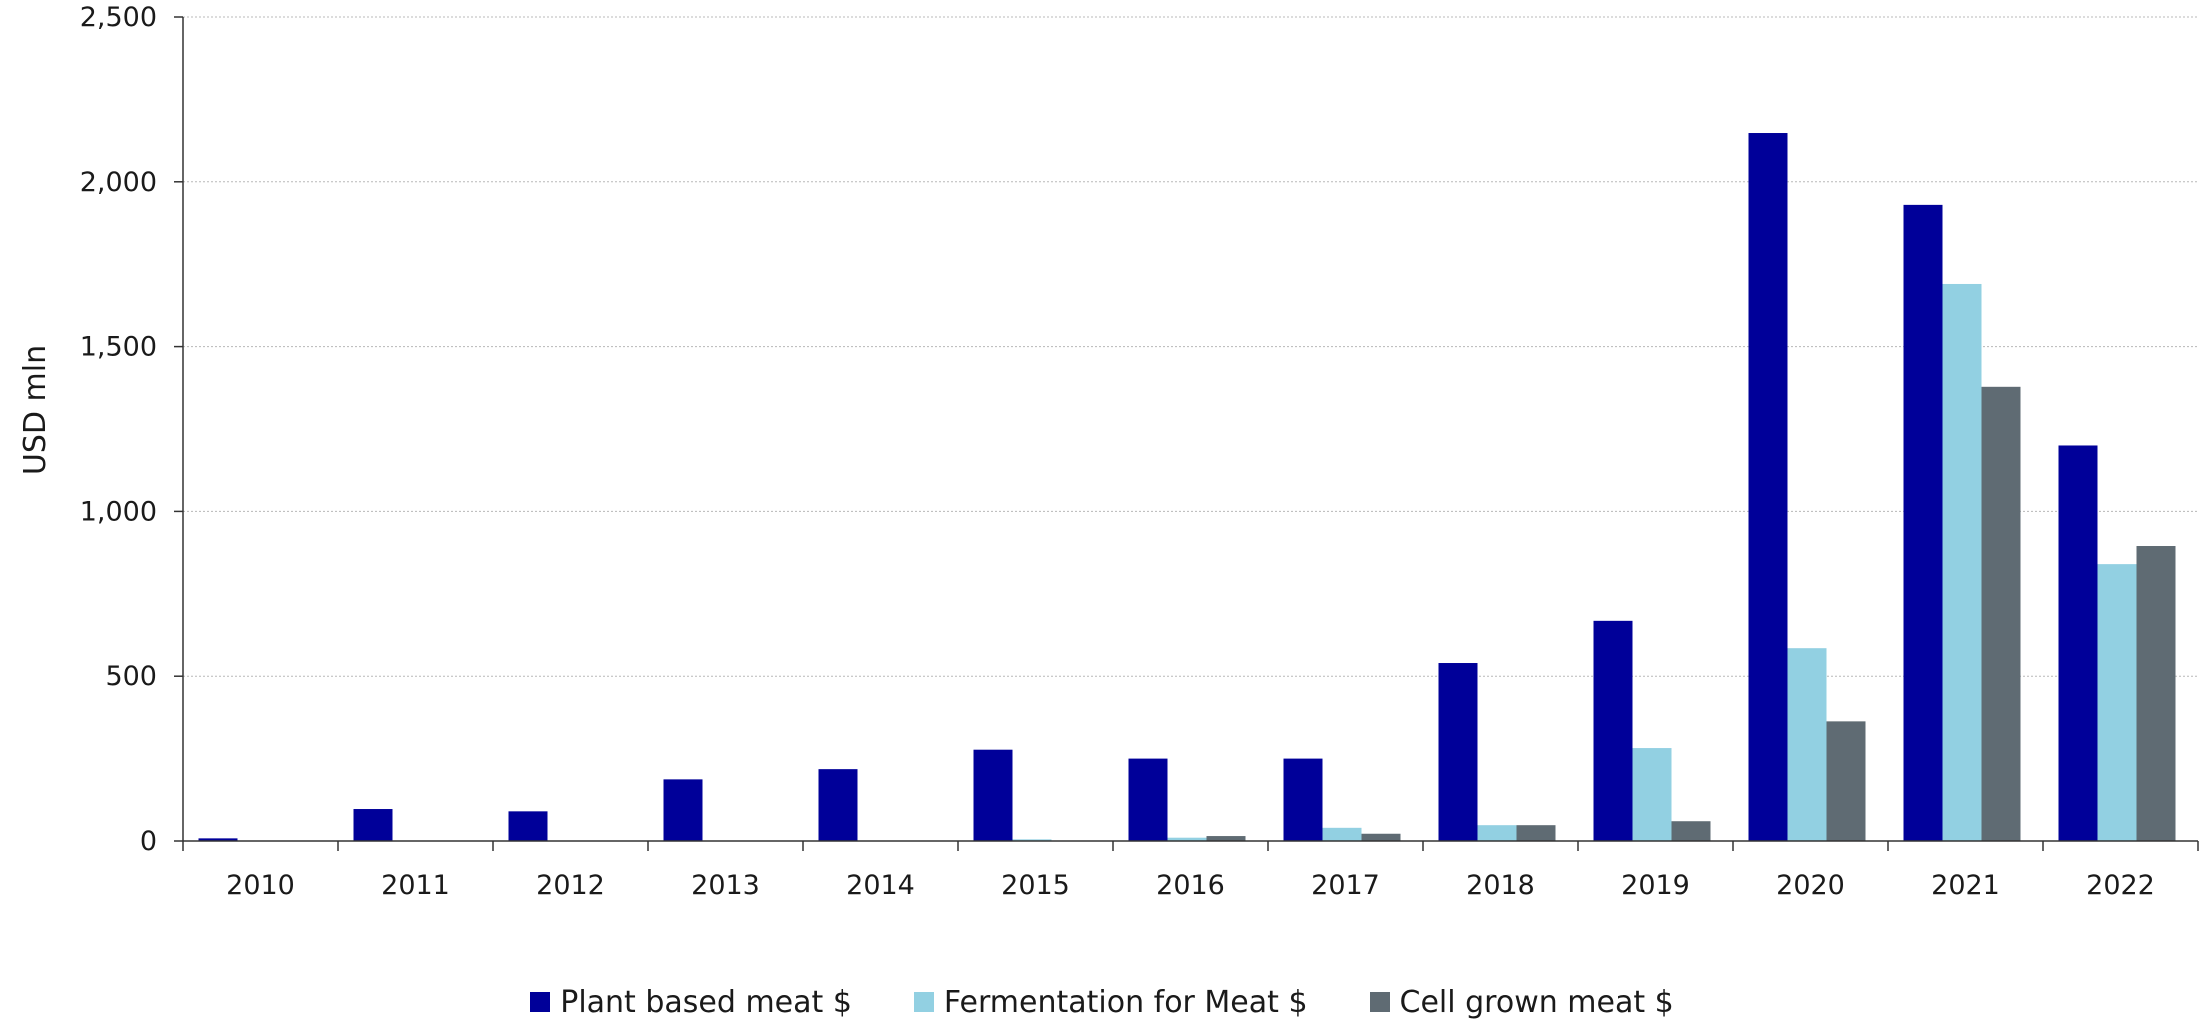 This screenshot has width=2204, height=1023. I want to click on bar-plant-2020, so click(1768, 487).